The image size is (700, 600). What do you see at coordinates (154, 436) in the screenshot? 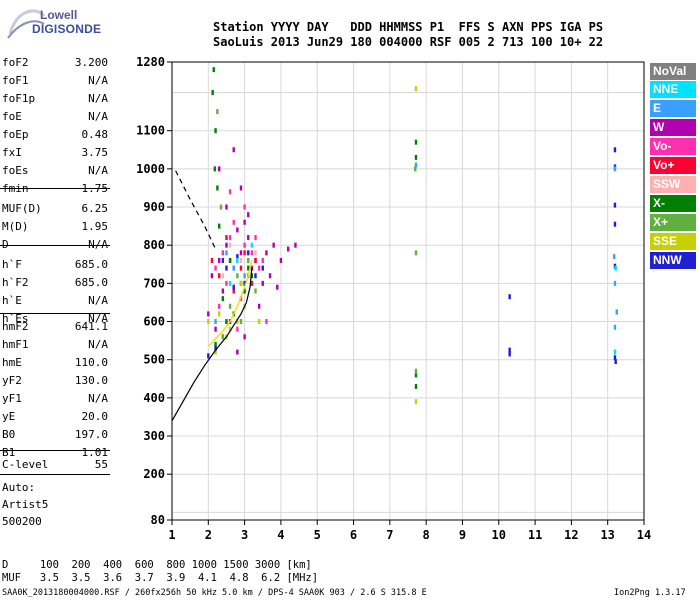
I see `y-tick-label: 300` at bounding box center [154, 436].